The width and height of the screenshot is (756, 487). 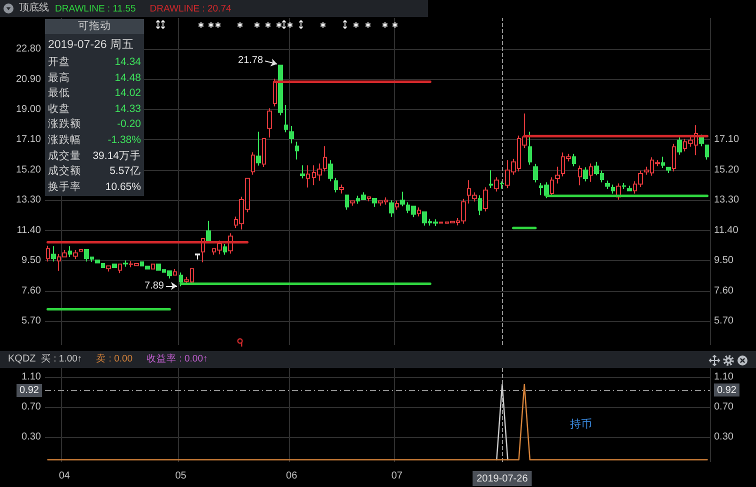 What do you see at coordinates (724, 437) in the screenshot?
I see `y2-tick-label: 0.30` at bounding box center [724, 437].